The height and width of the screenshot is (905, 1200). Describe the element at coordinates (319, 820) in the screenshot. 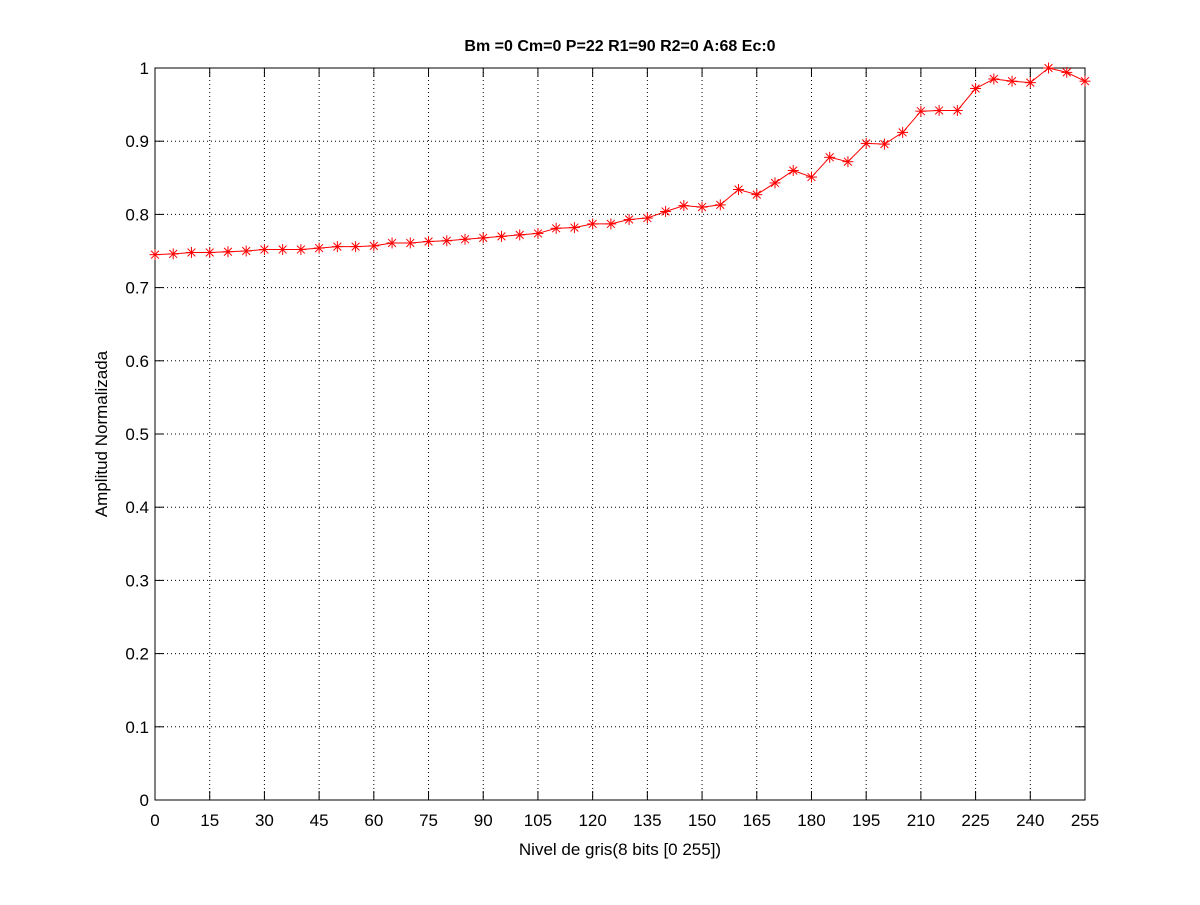

I see `x-tick-label: 45` at that location.